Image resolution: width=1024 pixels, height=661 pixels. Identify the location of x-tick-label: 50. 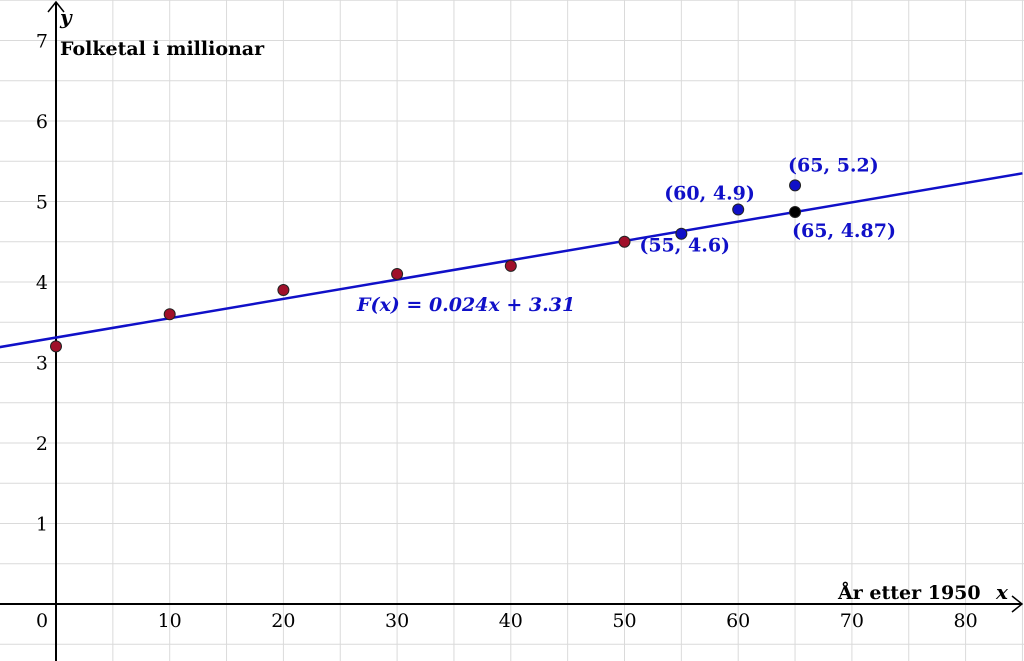
(624, 621).